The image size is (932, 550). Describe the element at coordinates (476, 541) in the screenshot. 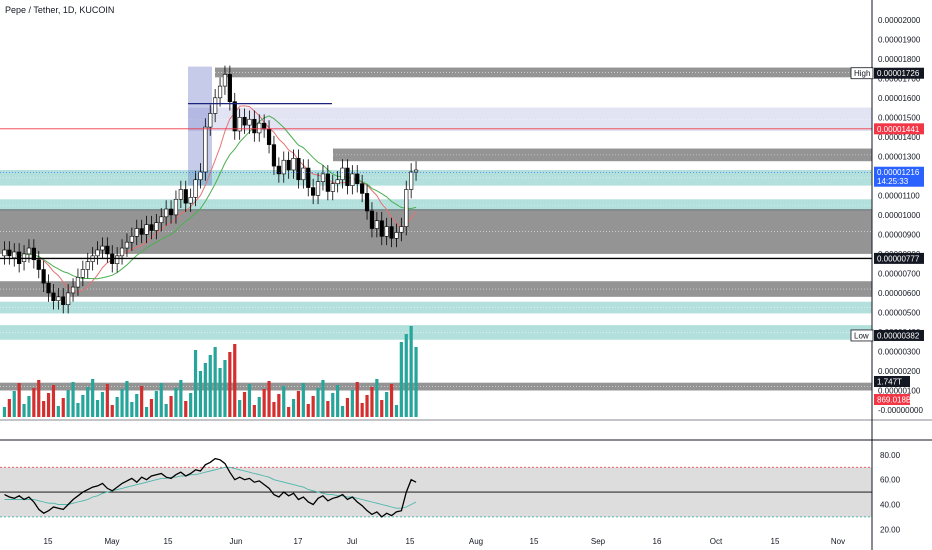

I see `x-tick-label: Aug` at that location.